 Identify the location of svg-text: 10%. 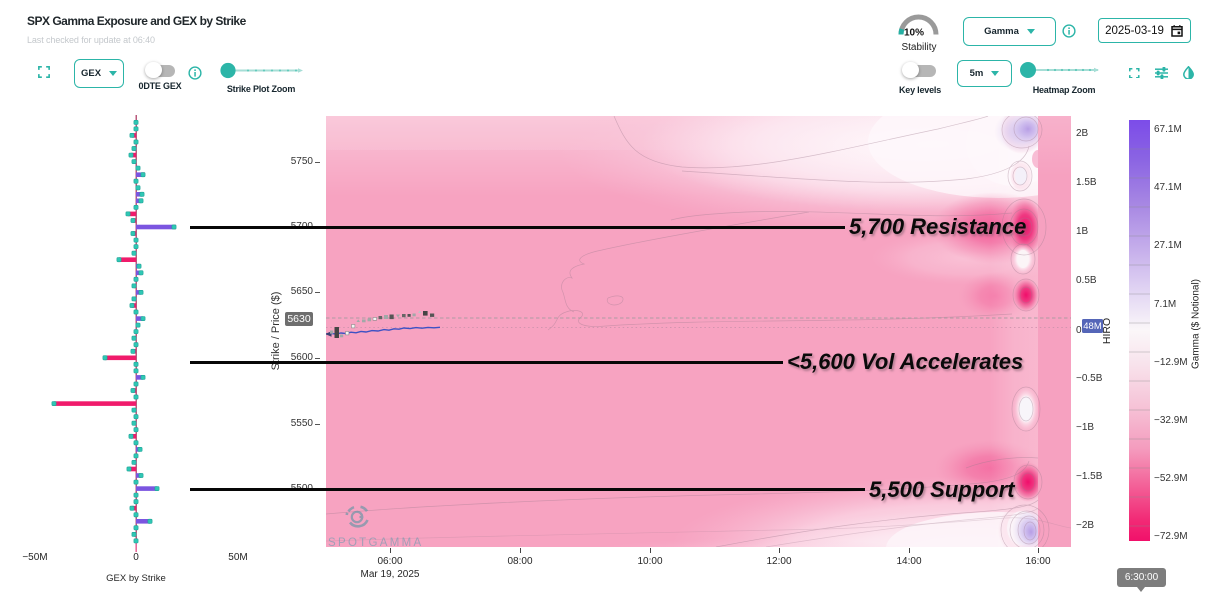
(914, 33).